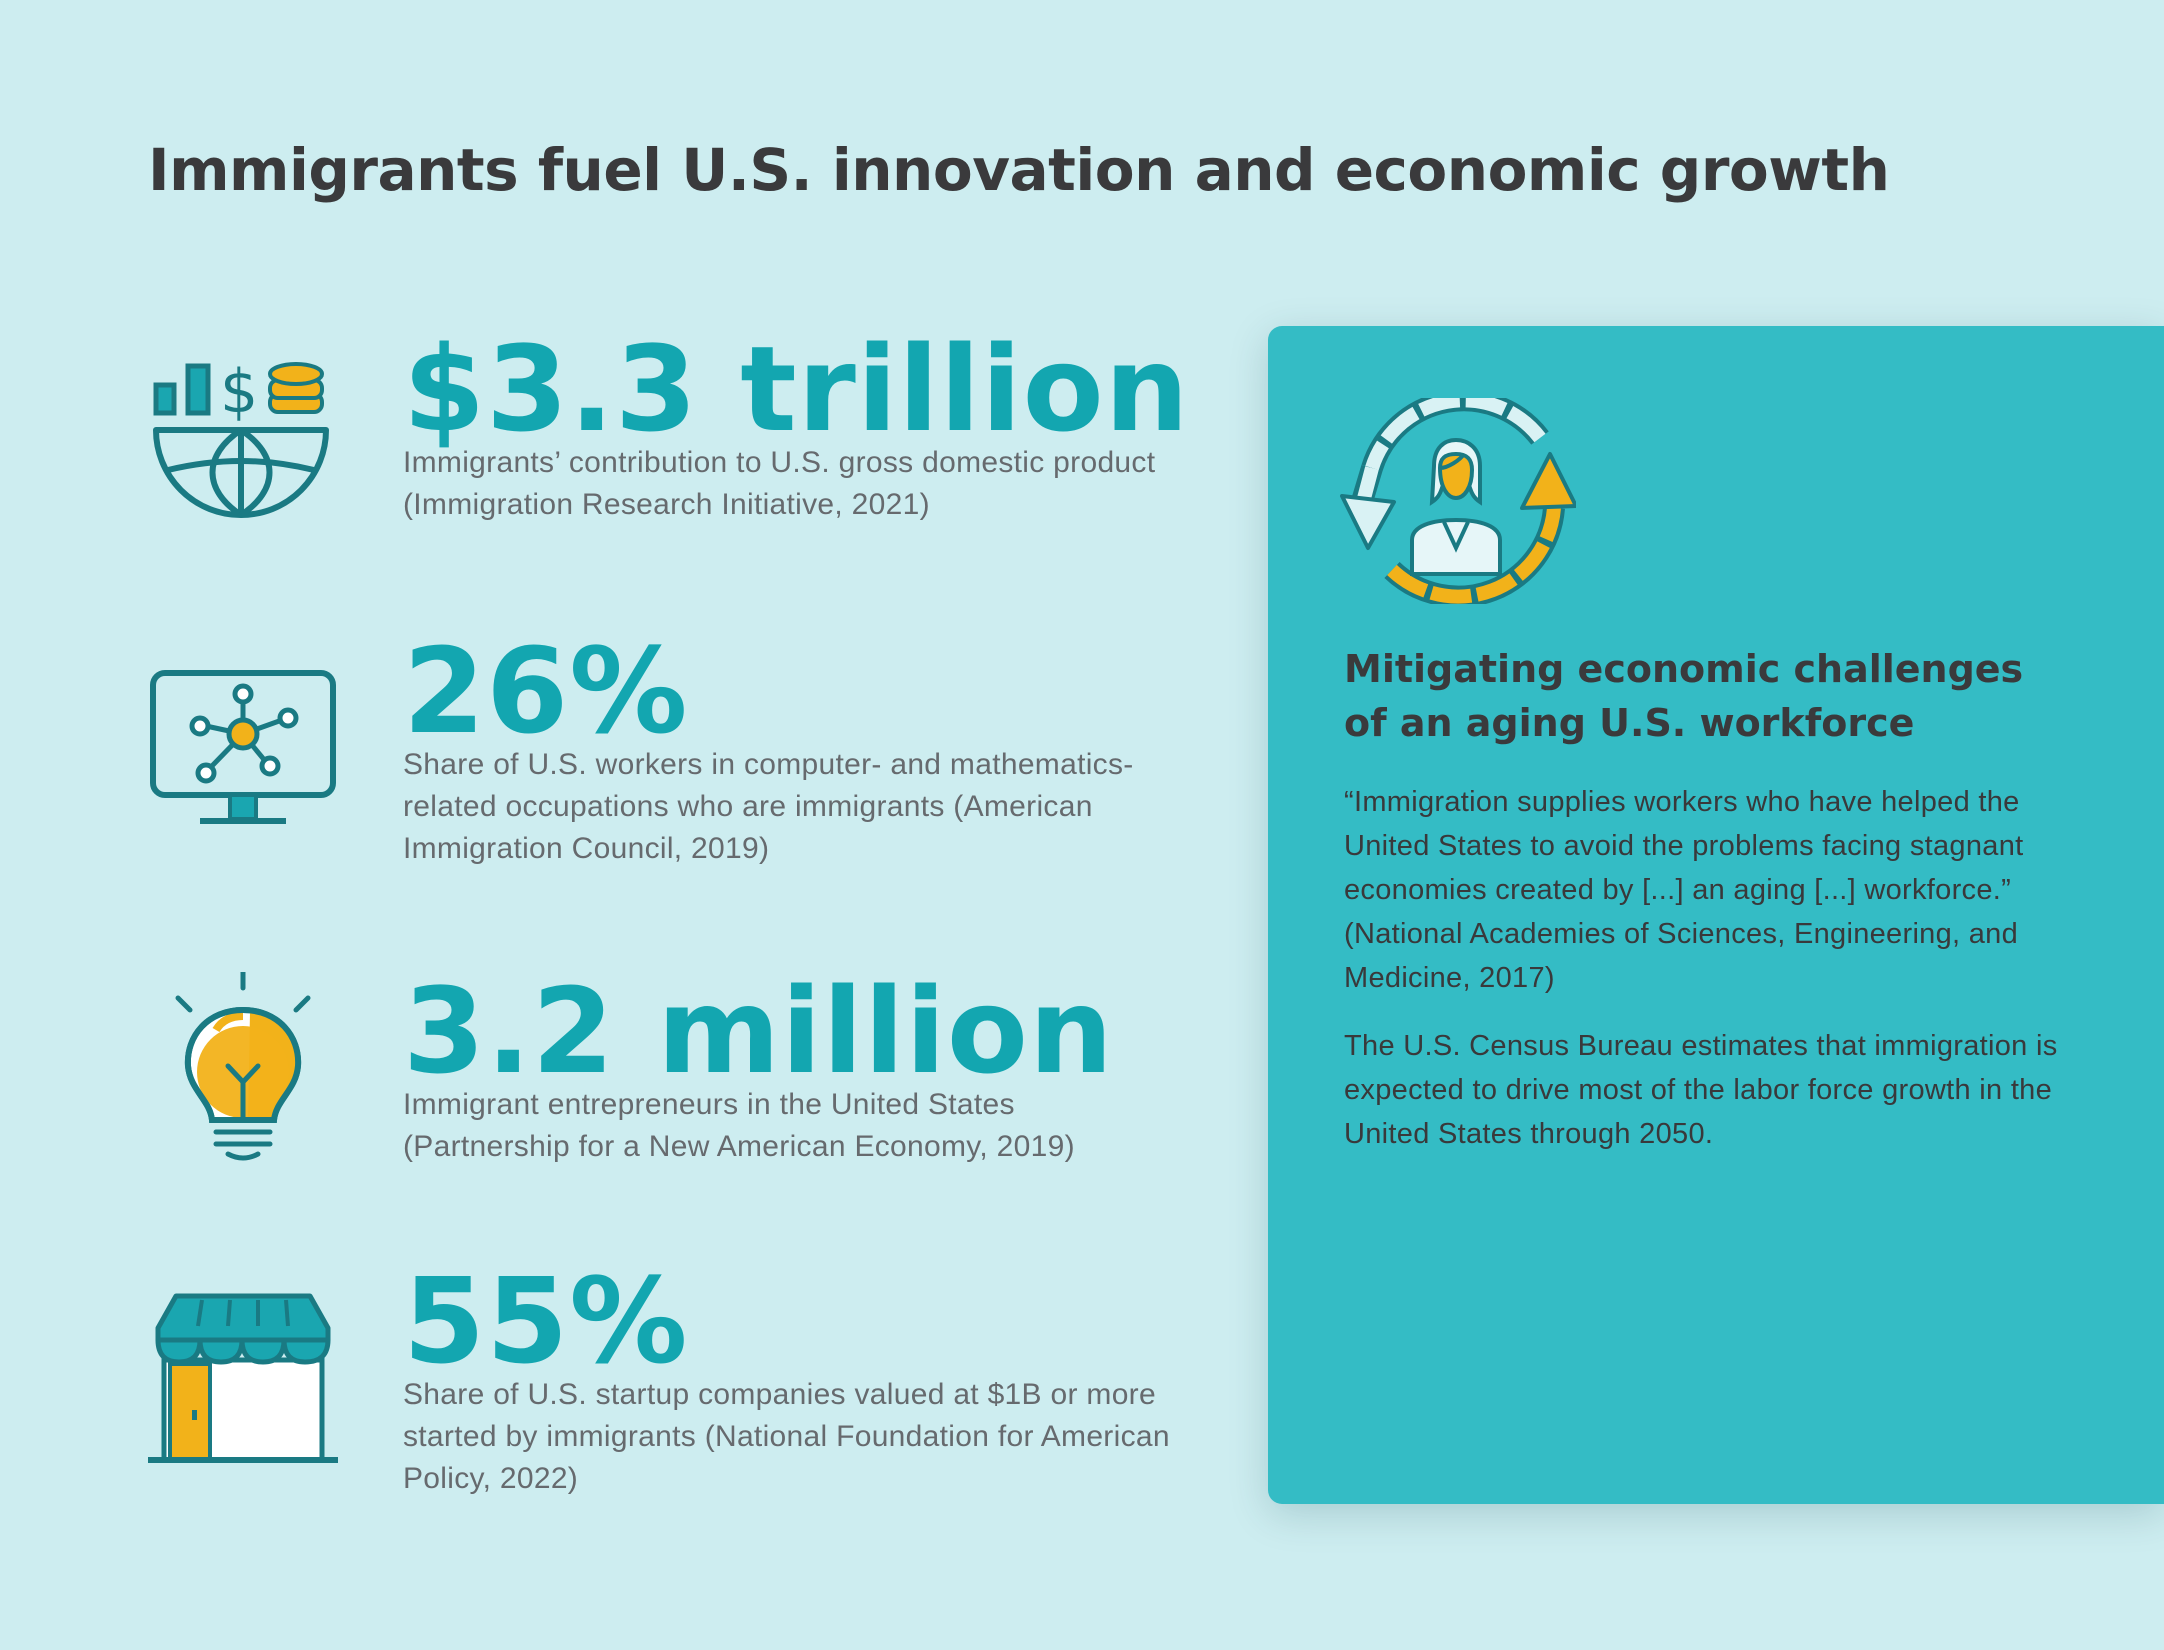 The height and width of the screenshot is (1650, 2164). I want to click on stat-value: 26%, so click(546, 691).